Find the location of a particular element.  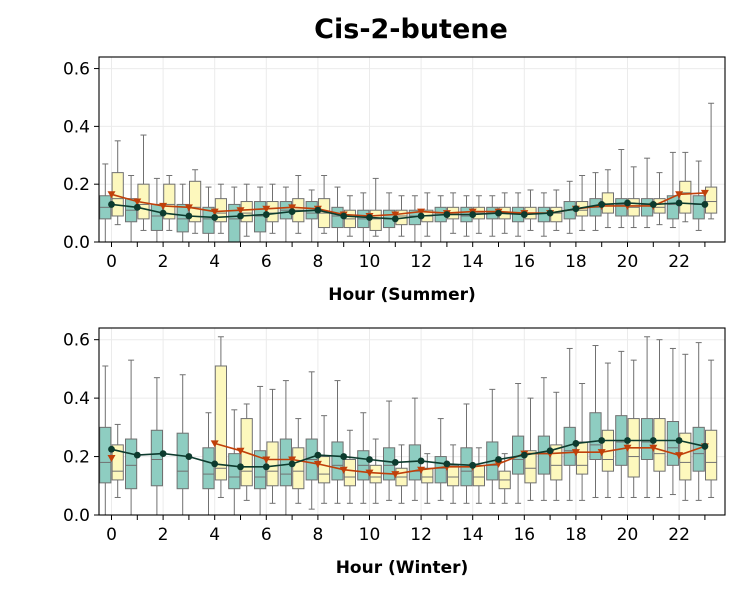

x-tick-label: 4 is located at coordinates (214, 262).